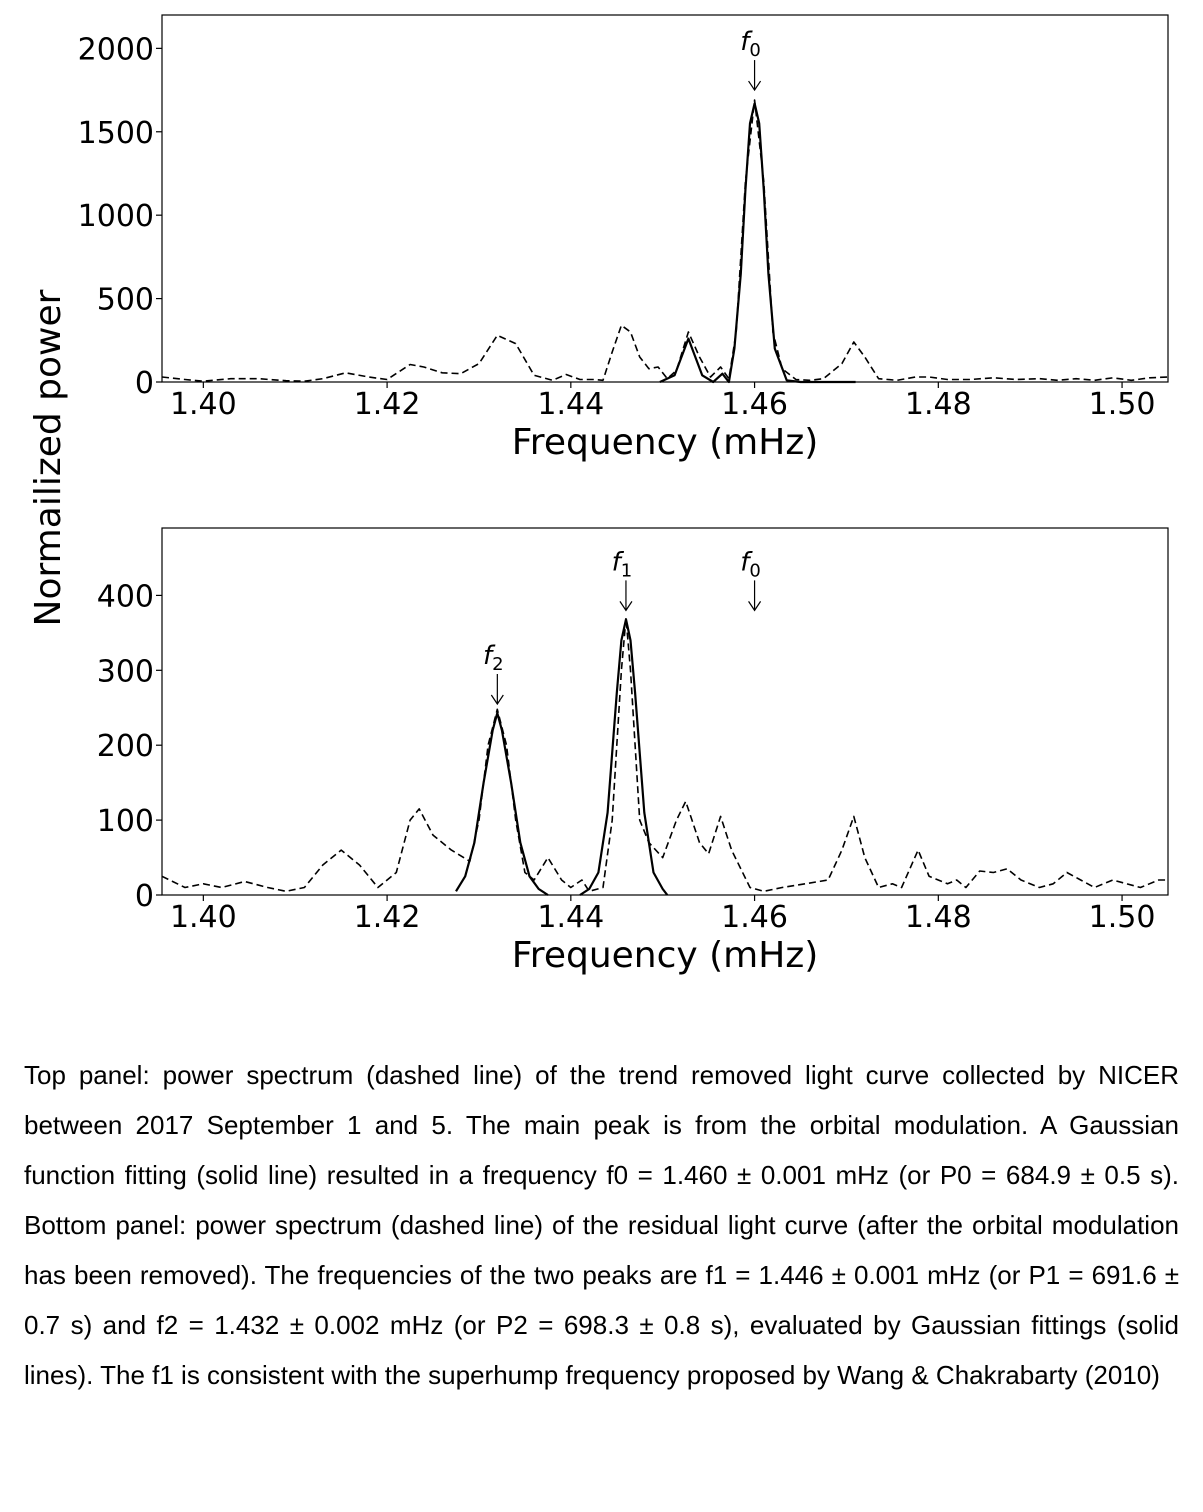  Describe the element at coordinates (203, 404) in the screenshot. I see `top-x-tick-label: 1.40` at that location.